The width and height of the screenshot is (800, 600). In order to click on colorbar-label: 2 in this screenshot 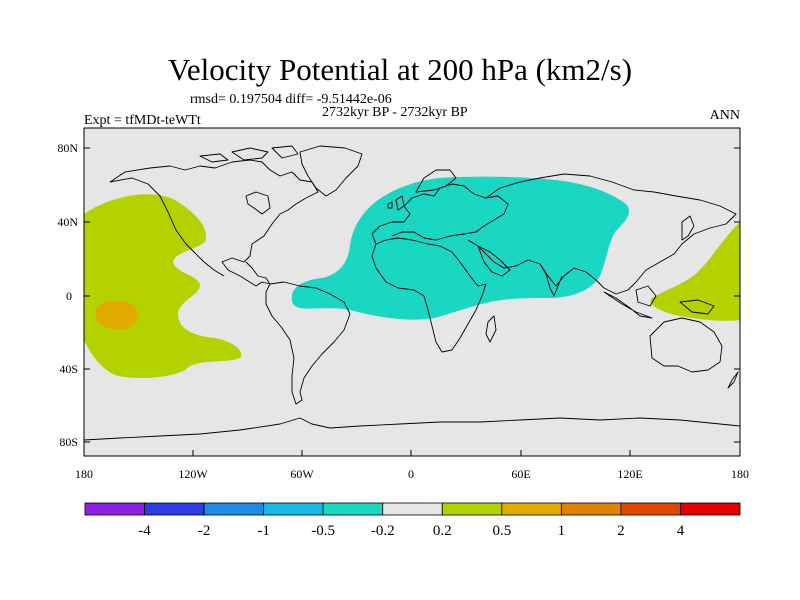, I will do `click(621, 531)`.